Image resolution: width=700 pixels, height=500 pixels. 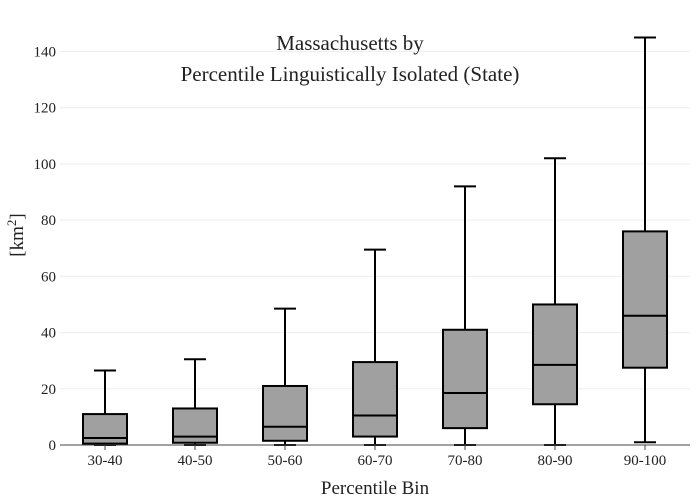 What do you see at coordinates (45, 109) in the screenshot?
I see `y-tick-label-120: 120` at bounding box center [45, 109].